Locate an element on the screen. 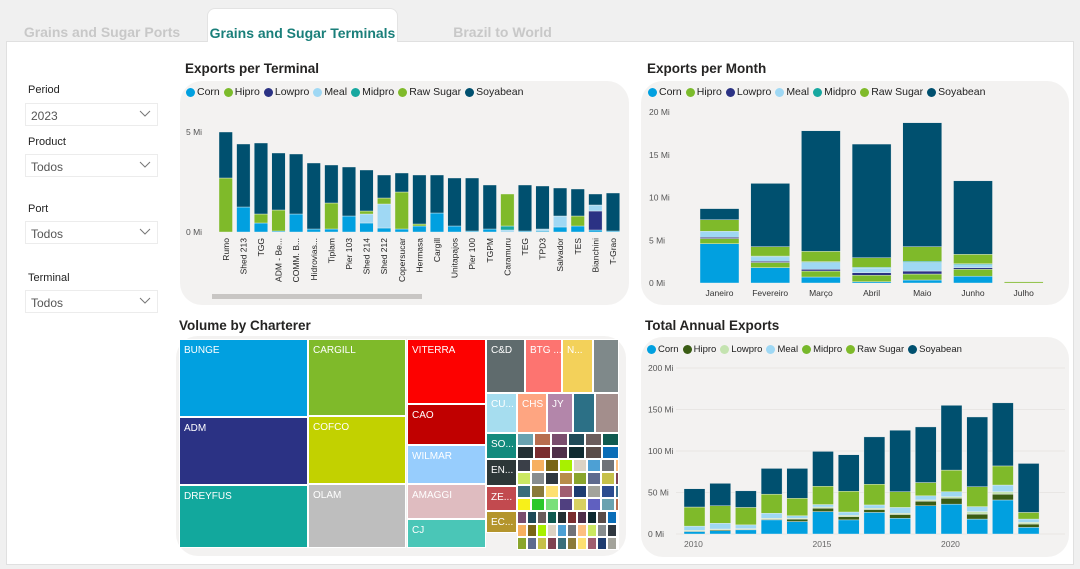  bar-tiplam is located at coordinates (331, 198).